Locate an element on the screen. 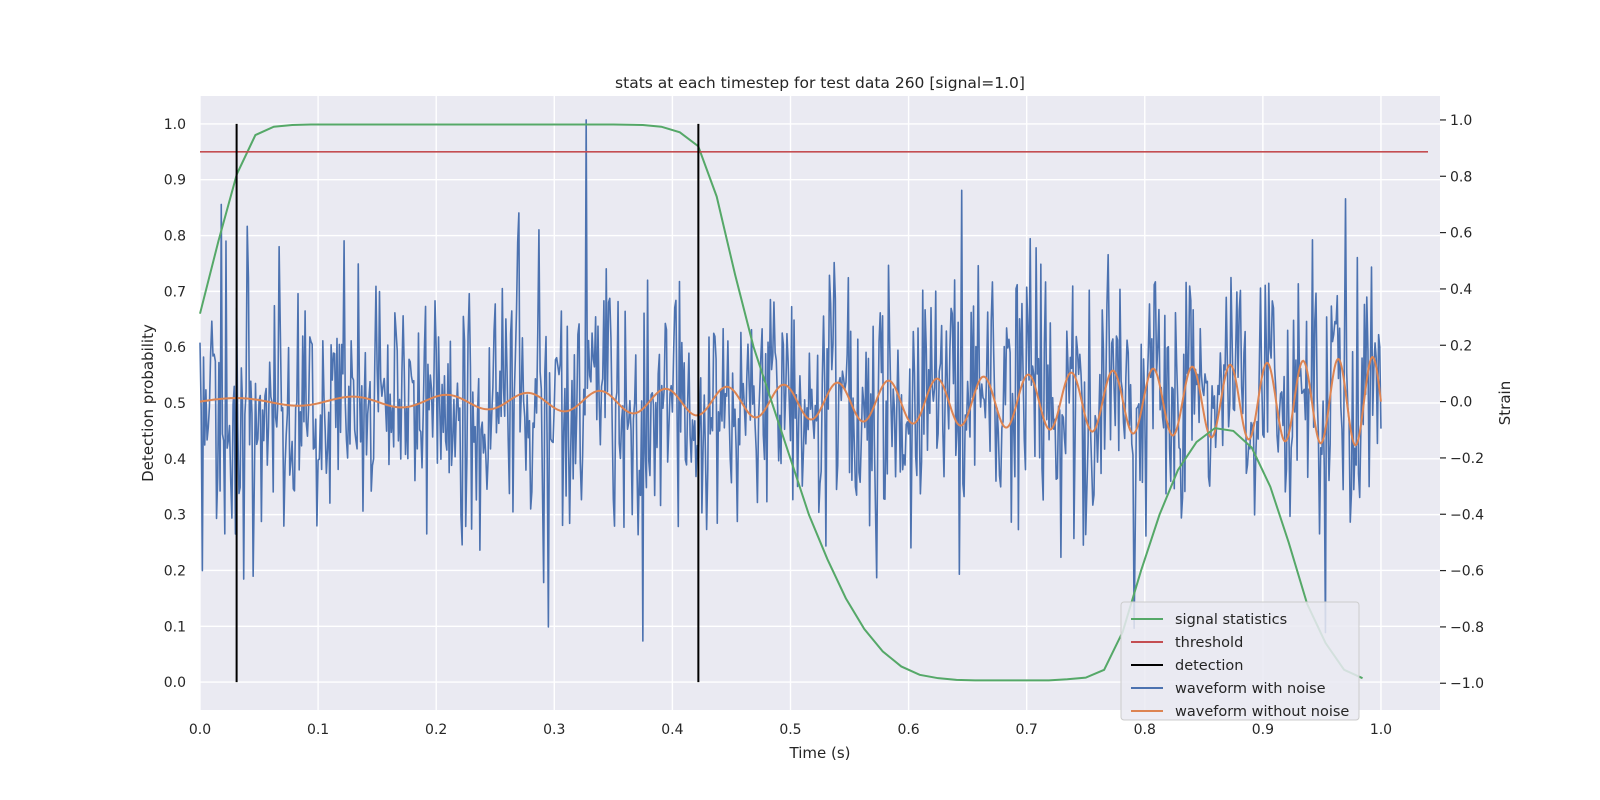  y2-axis-ticks: −1.0 −0.8 −0.6 −0.4 −0.2 0.0 0.2 0.4 0.6 0.8 1.0 is located at coordinates (1462, 402).